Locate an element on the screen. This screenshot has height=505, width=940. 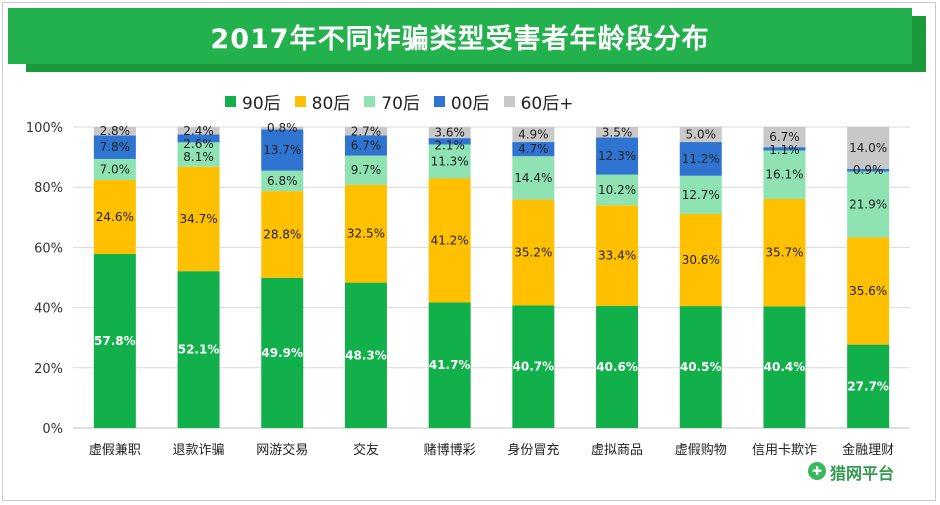
data-label: 3.6% is located at coordinates (449, 133).